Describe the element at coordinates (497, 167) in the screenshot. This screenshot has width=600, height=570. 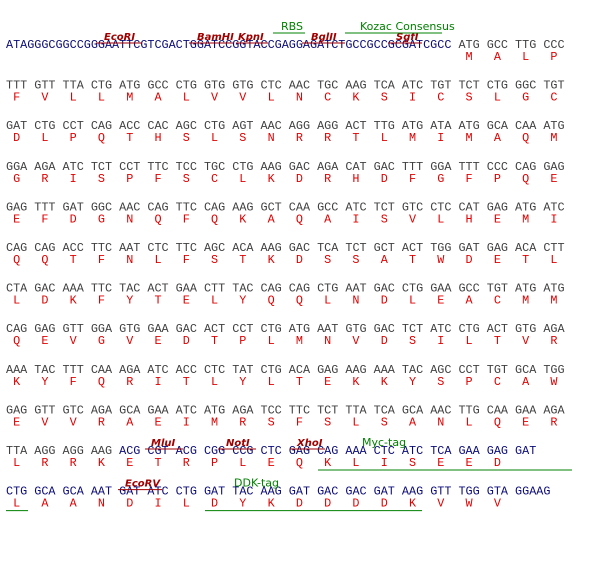
I see `codon: CCC` at that location.